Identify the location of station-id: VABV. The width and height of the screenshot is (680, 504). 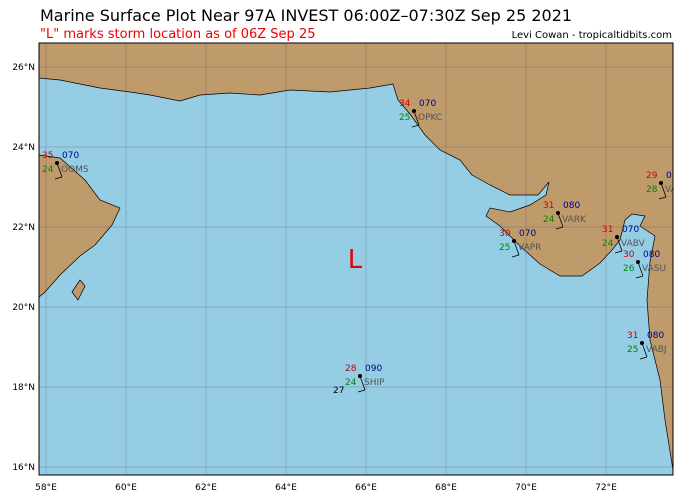
(633, 244).